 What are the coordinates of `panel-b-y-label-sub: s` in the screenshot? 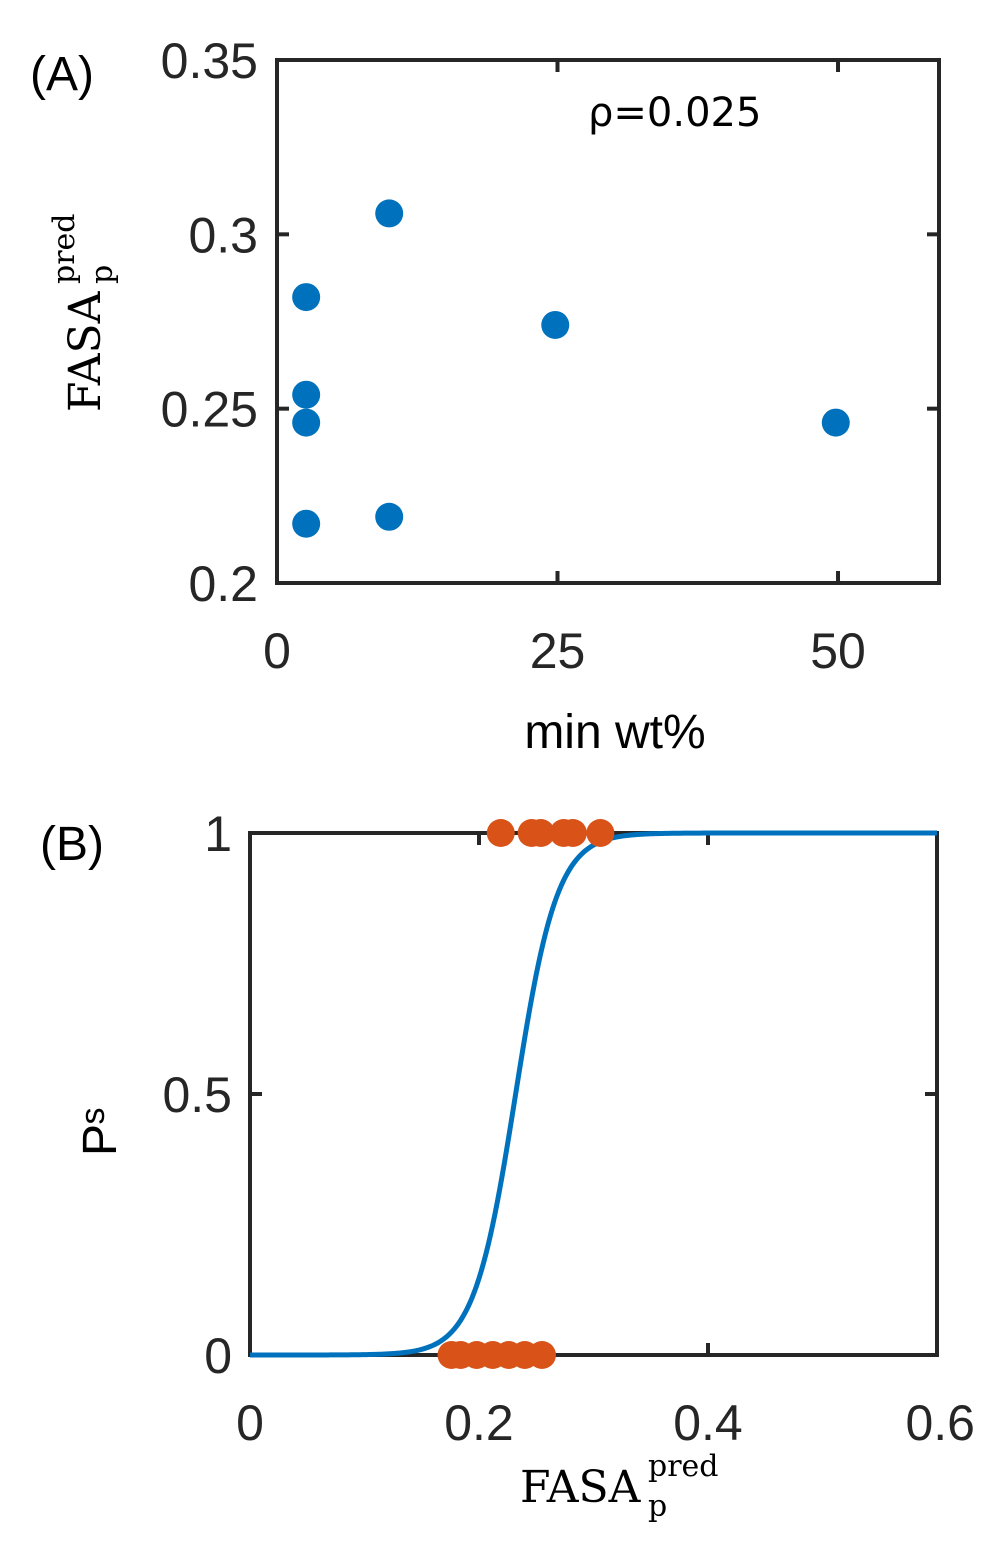 It's located at (93, 1116).